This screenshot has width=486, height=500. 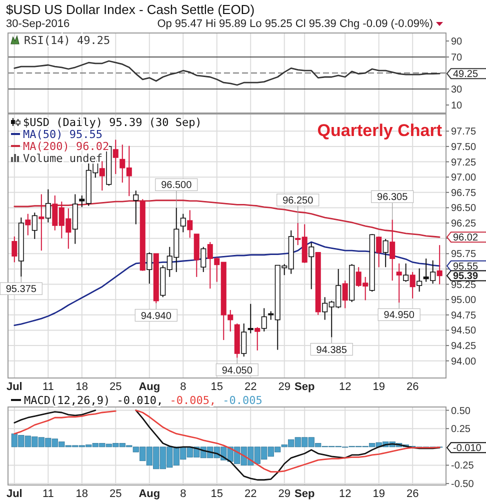 What do you see at coordinates (463, 193) in the screenshot?
I see `y-tick-label: 96.75` at bounding box center [463, 193].